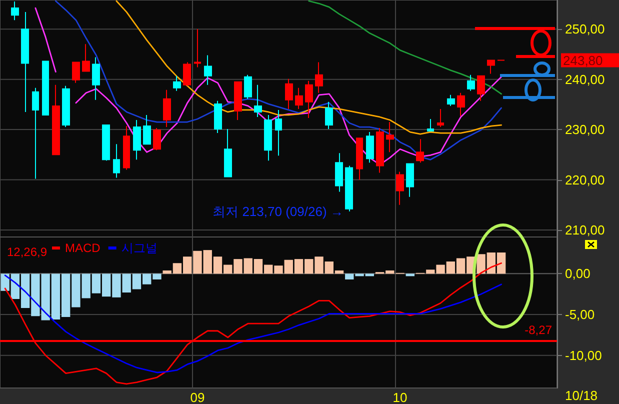 The height and width of the screenshot is (404, 619). Describe the element at coordinates (583, 60) in the screenshot. I see `text: 243,80` at that location.